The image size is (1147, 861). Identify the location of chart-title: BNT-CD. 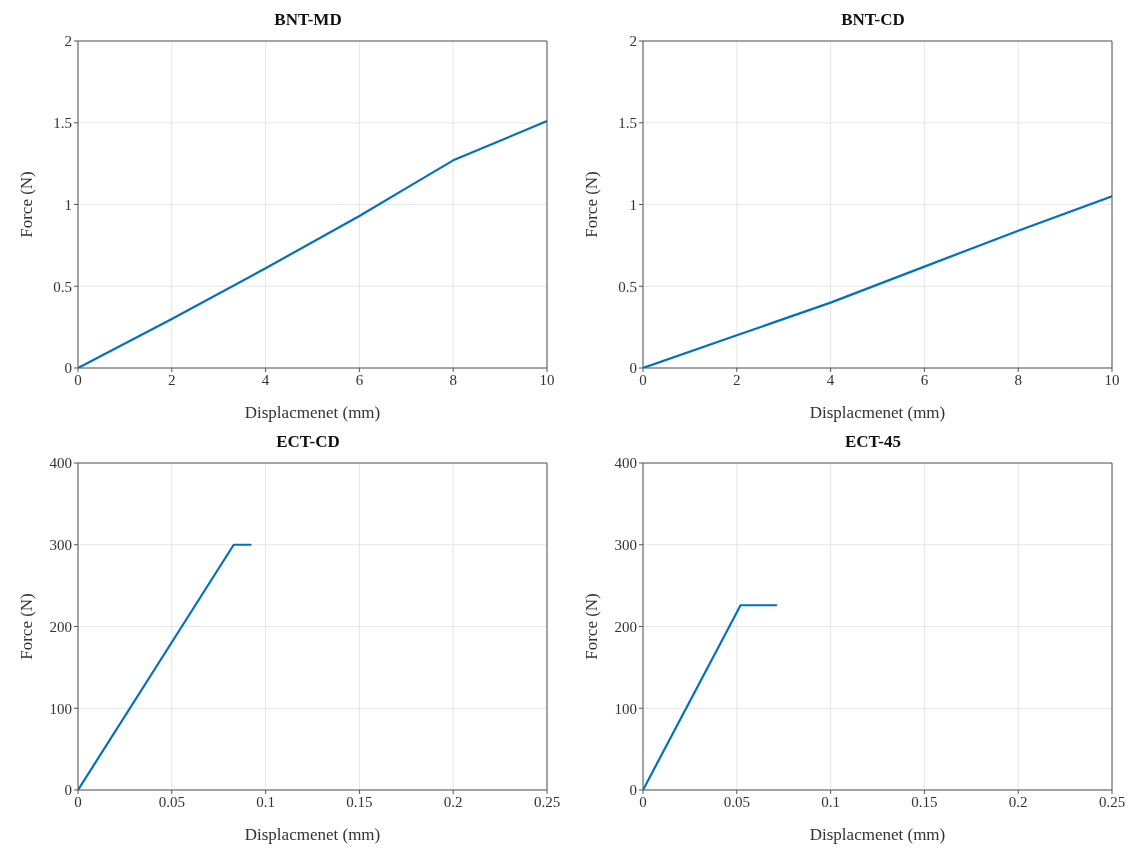
(873, 20).